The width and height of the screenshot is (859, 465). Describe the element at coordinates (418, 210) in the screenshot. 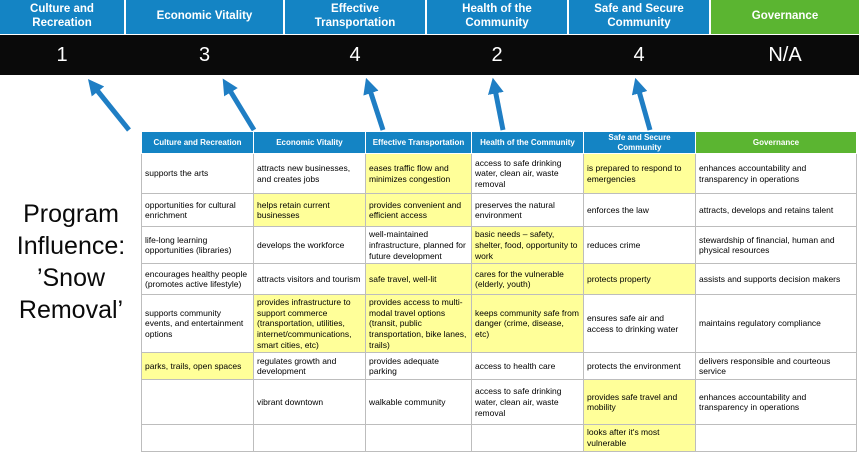

I see `matrix-cell-1-2: provides convenient and efficient access` at that location.